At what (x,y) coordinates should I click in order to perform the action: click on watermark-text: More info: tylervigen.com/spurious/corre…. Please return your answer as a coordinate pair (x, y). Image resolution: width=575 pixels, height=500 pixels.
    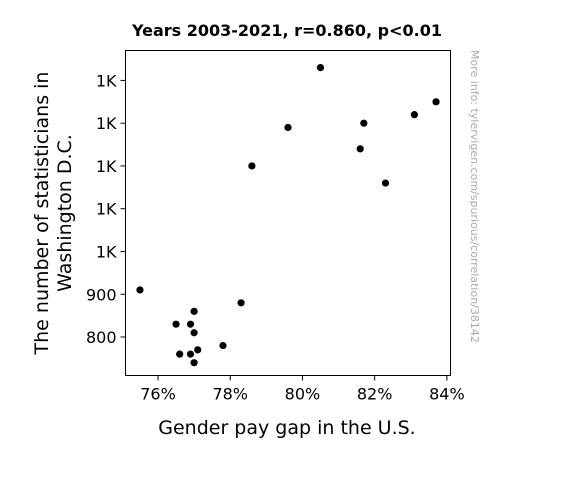
    Looking at the image, I should click on (474, 196).